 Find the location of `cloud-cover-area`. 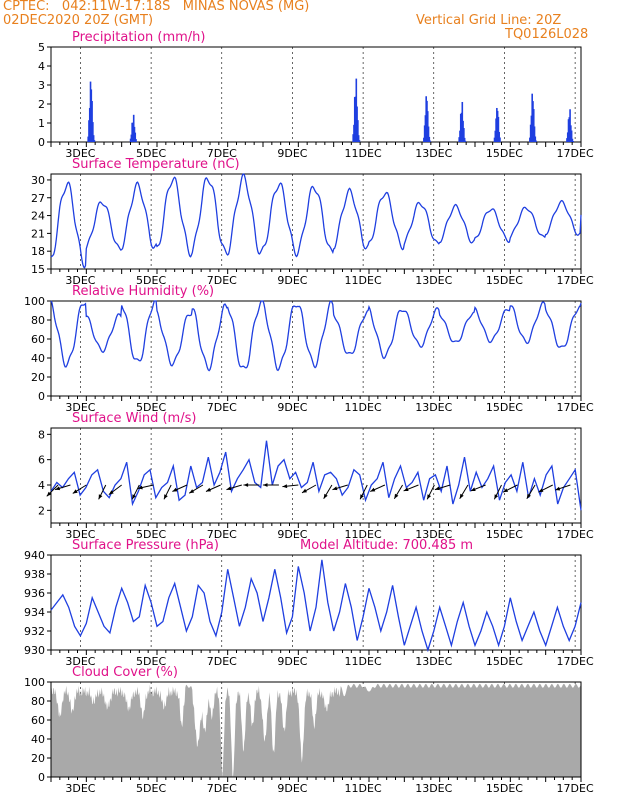

cloud-cover-area is located at coordinates (316, 730).